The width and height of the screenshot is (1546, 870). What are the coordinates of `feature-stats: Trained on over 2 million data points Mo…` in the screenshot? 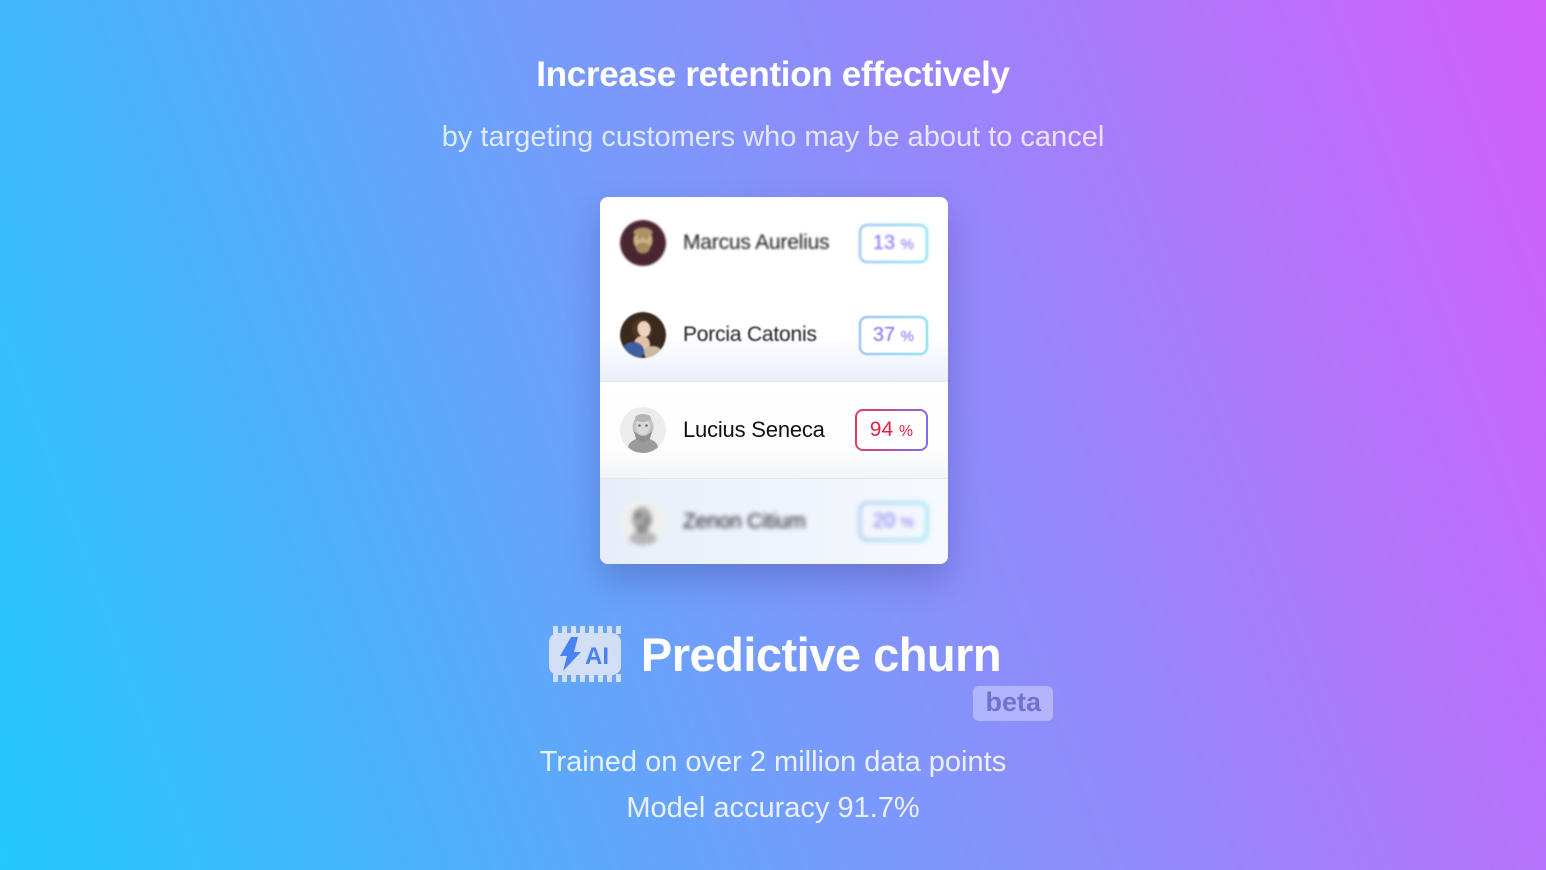 It's located at (773, 785).